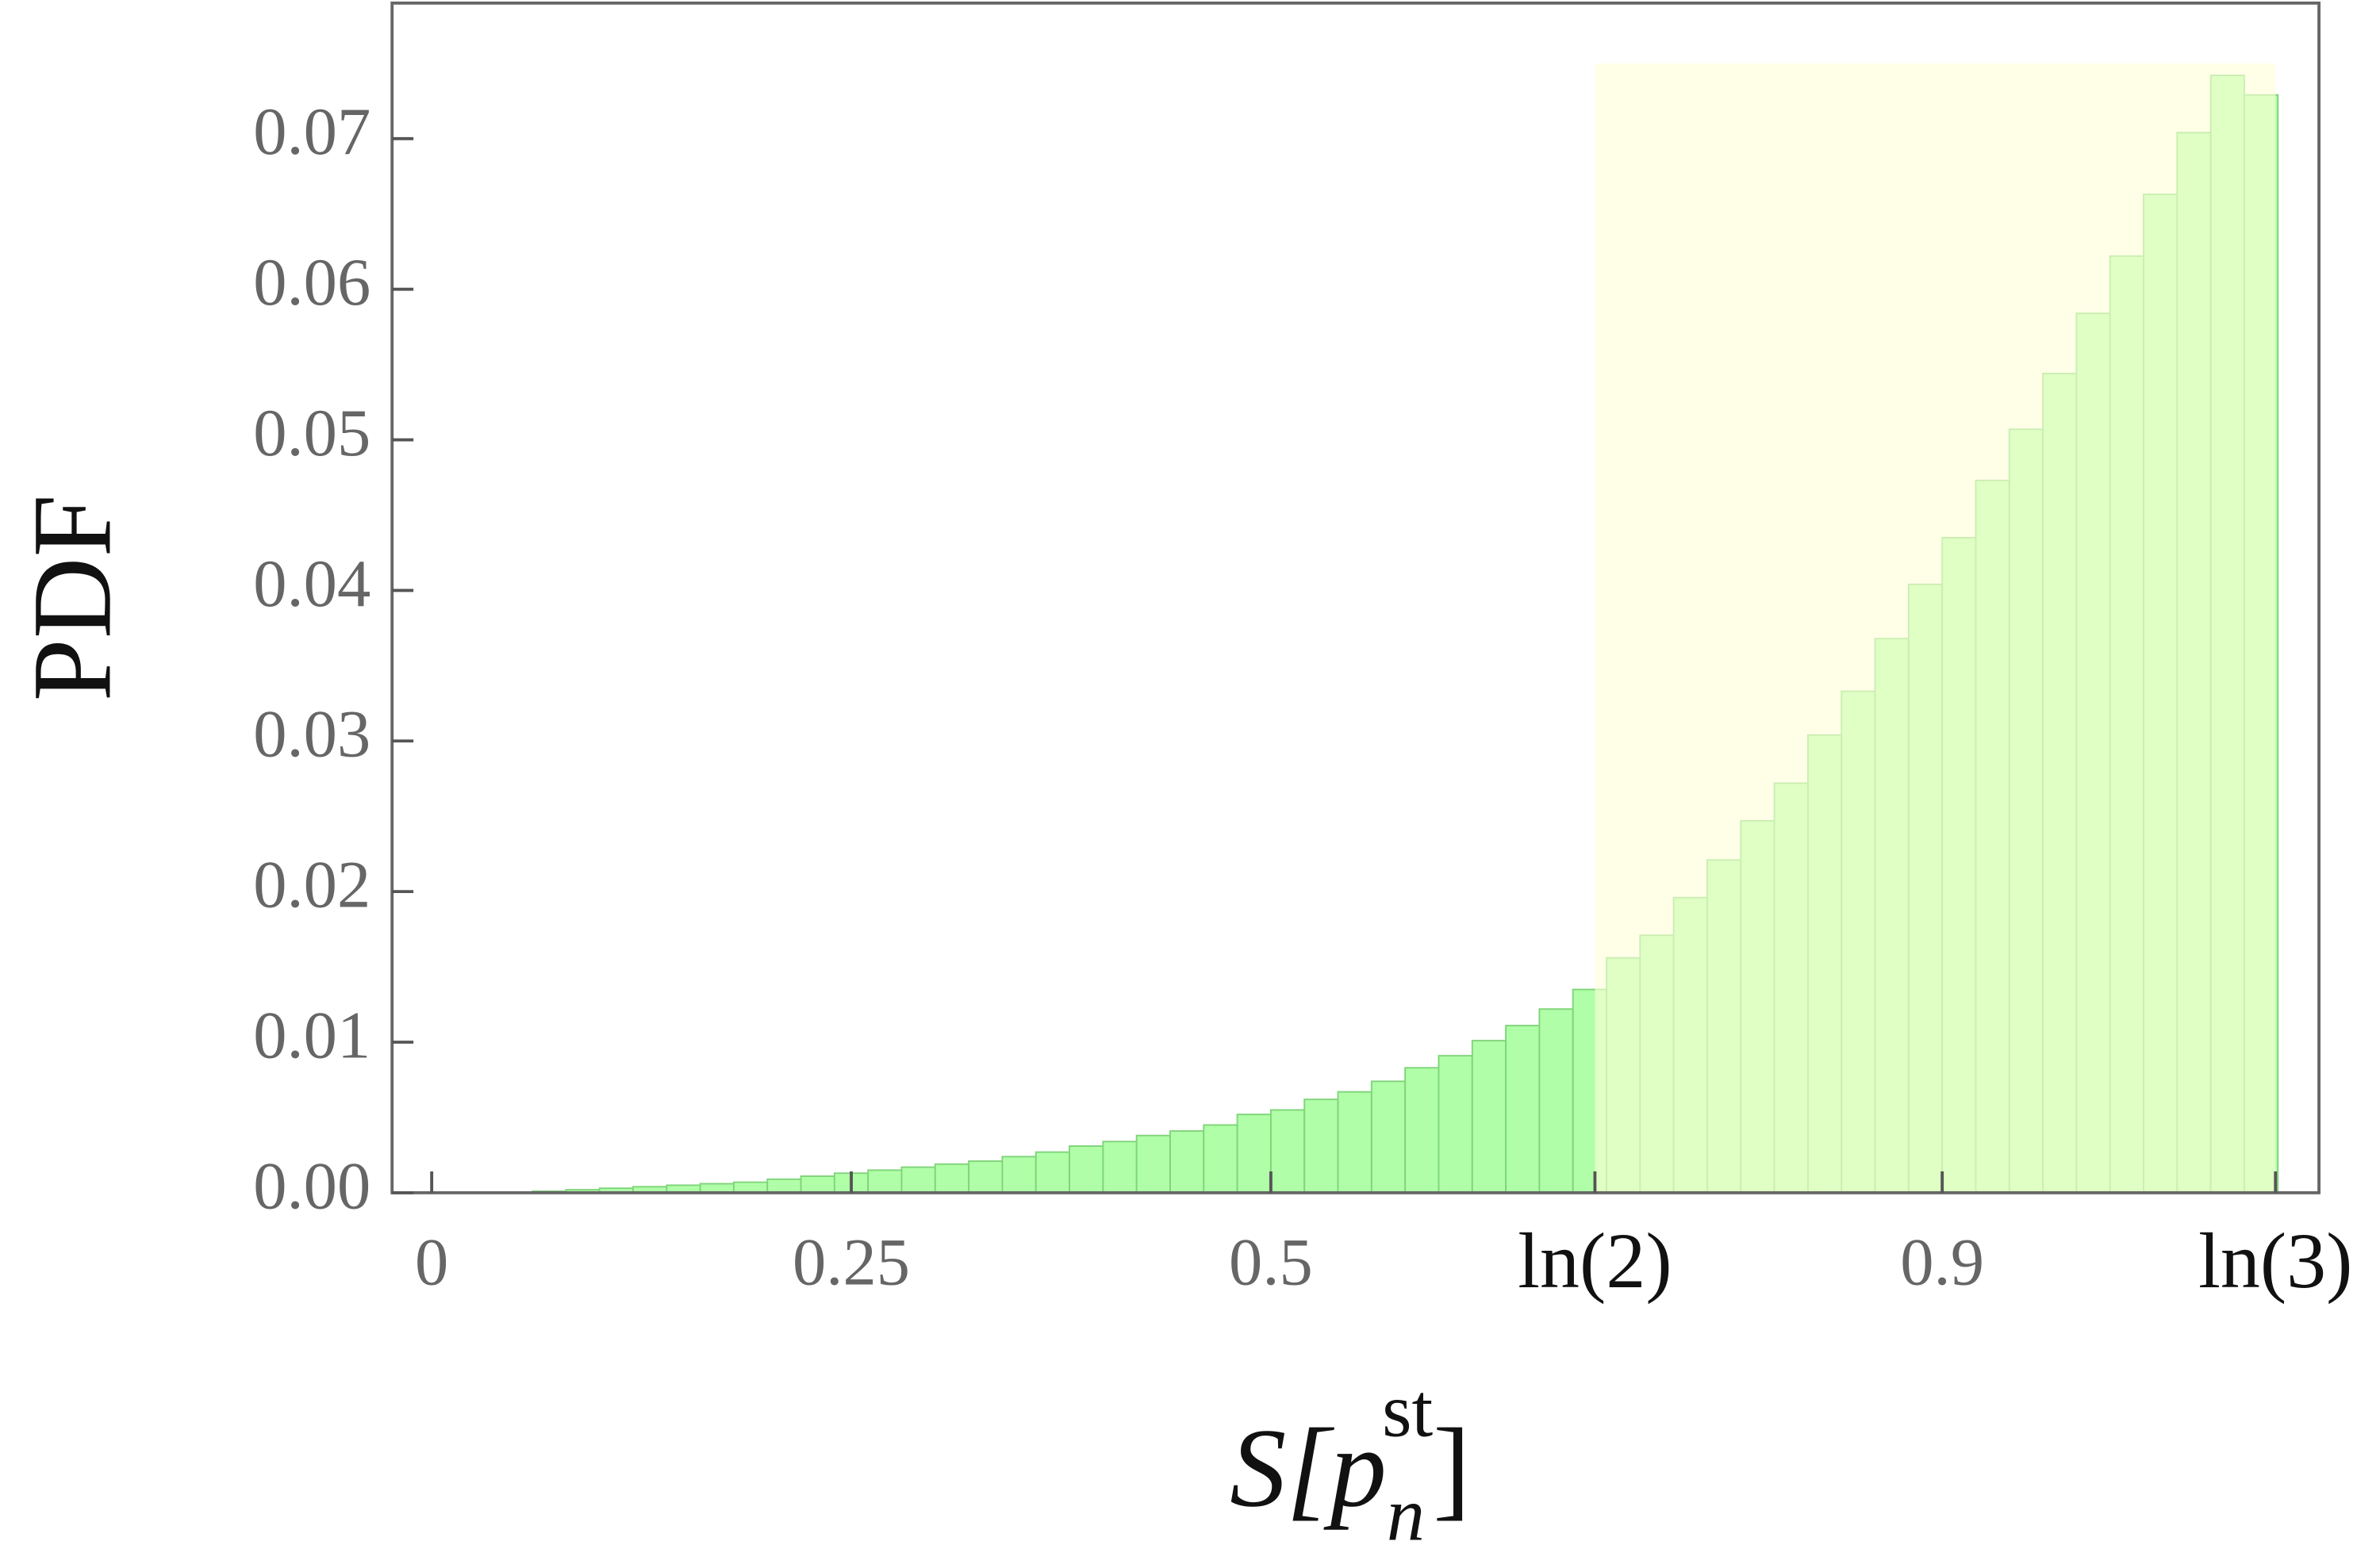  What do you see at coordinates (1271, 1262) in the screenshot?
I see `x-tick-label: 0.5` at bounding box center [1271, 1262].